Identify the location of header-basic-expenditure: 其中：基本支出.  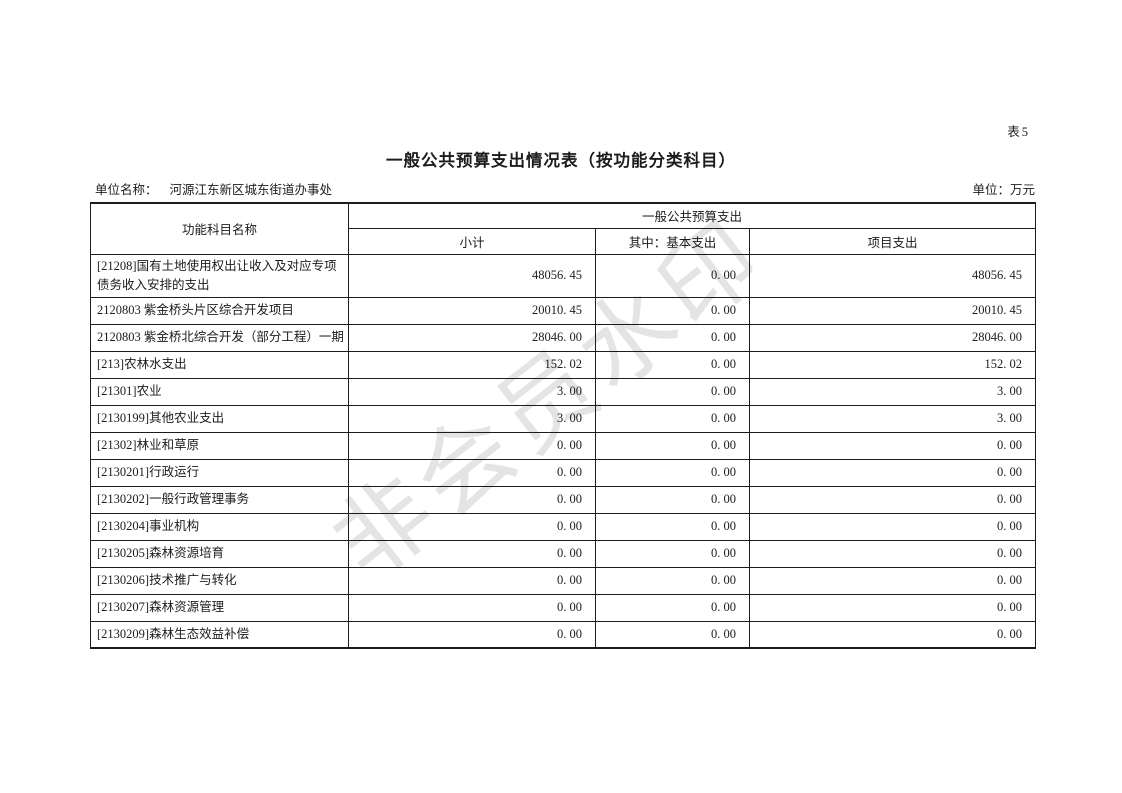
(672, 241).